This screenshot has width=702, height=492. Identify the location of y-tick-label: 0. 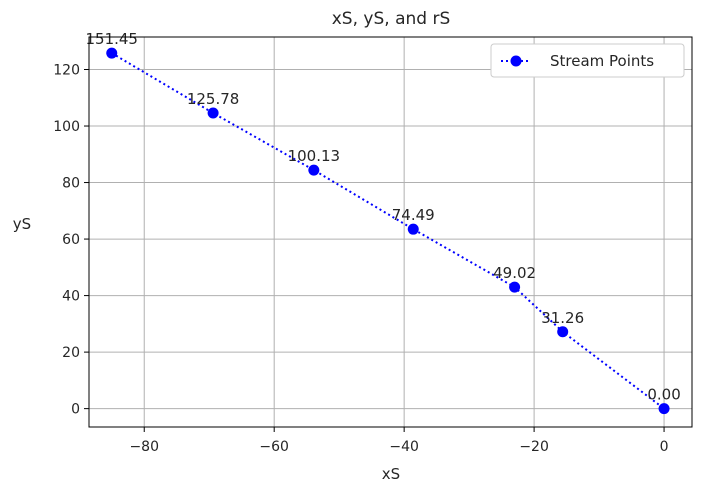
(75, 410).